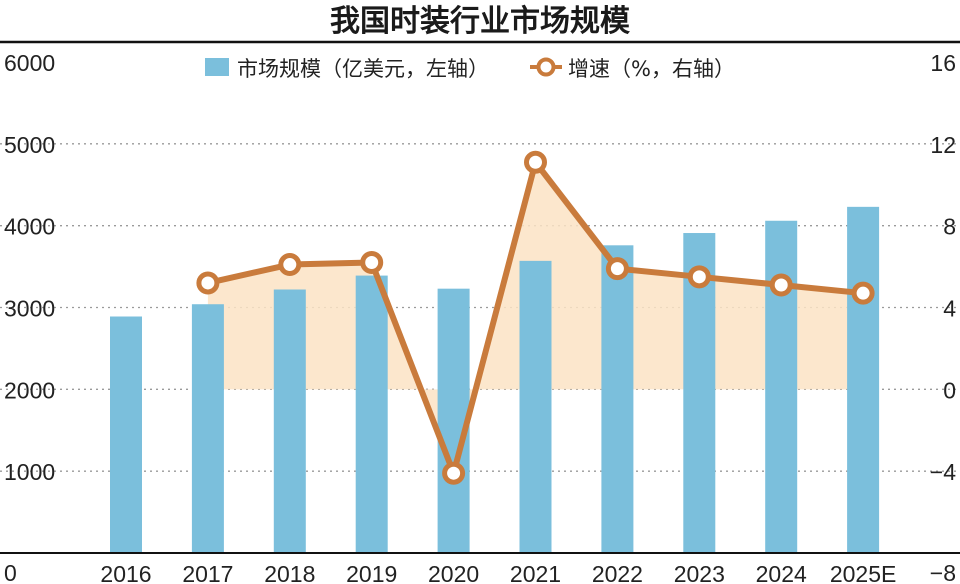  I want to click on chart-title: 我国时装行业市场规模, so click(480, 21).